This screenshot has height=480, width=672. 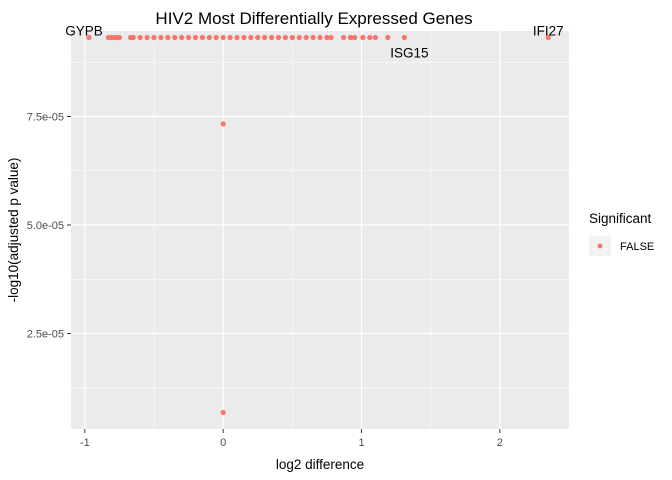 What do you see at coordinates (600, 246) in the screenshot?
I see `legend-key-point` at bounding box center [600, 246].